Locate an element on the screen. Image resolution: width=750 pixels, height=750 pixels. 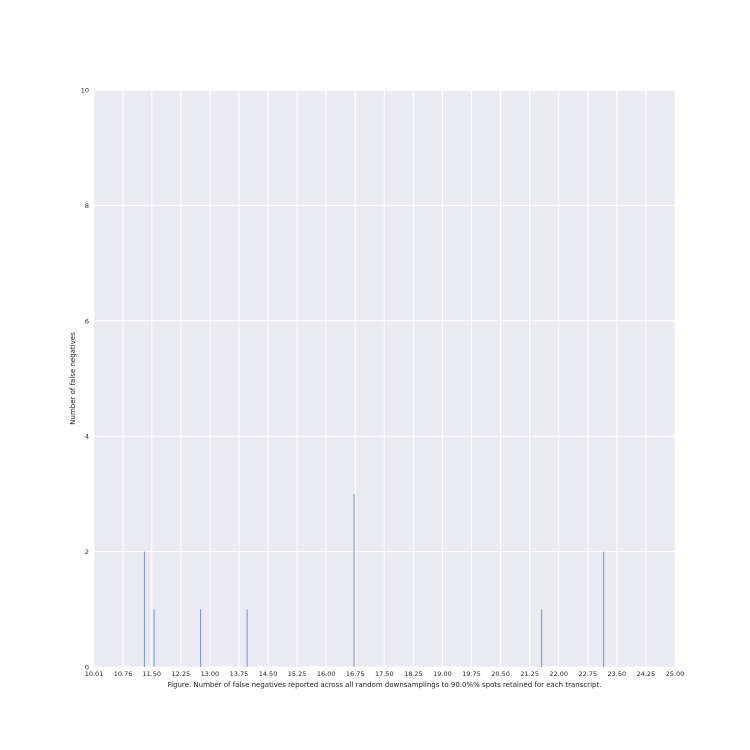
x-tick-label: 16.75 is located at coordinates (355, 674).